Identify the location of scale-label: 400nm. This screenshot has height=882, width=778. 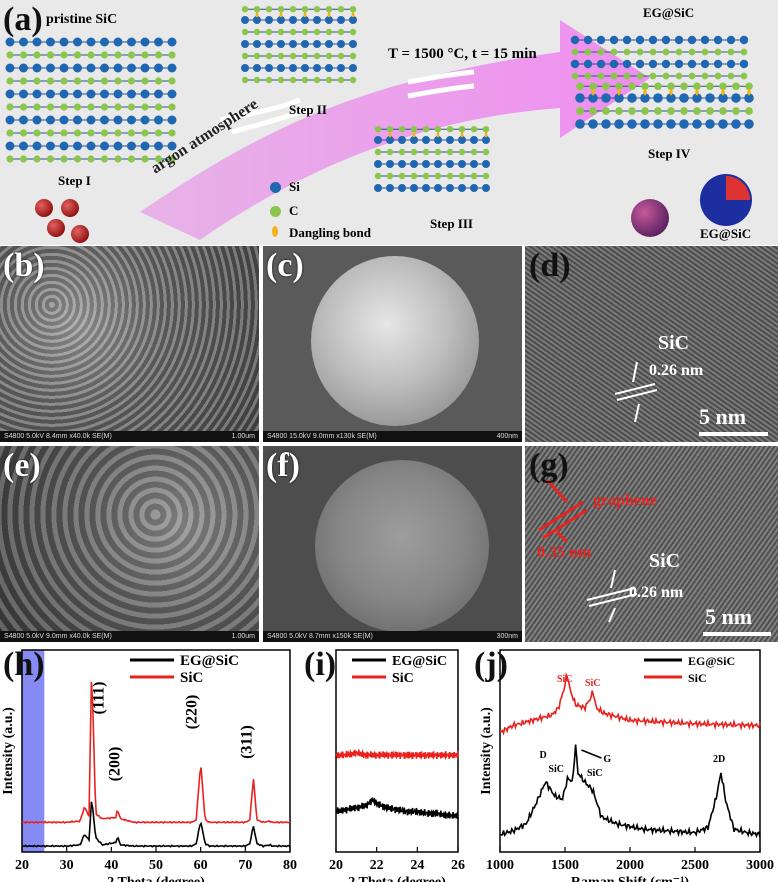
(507, 436).